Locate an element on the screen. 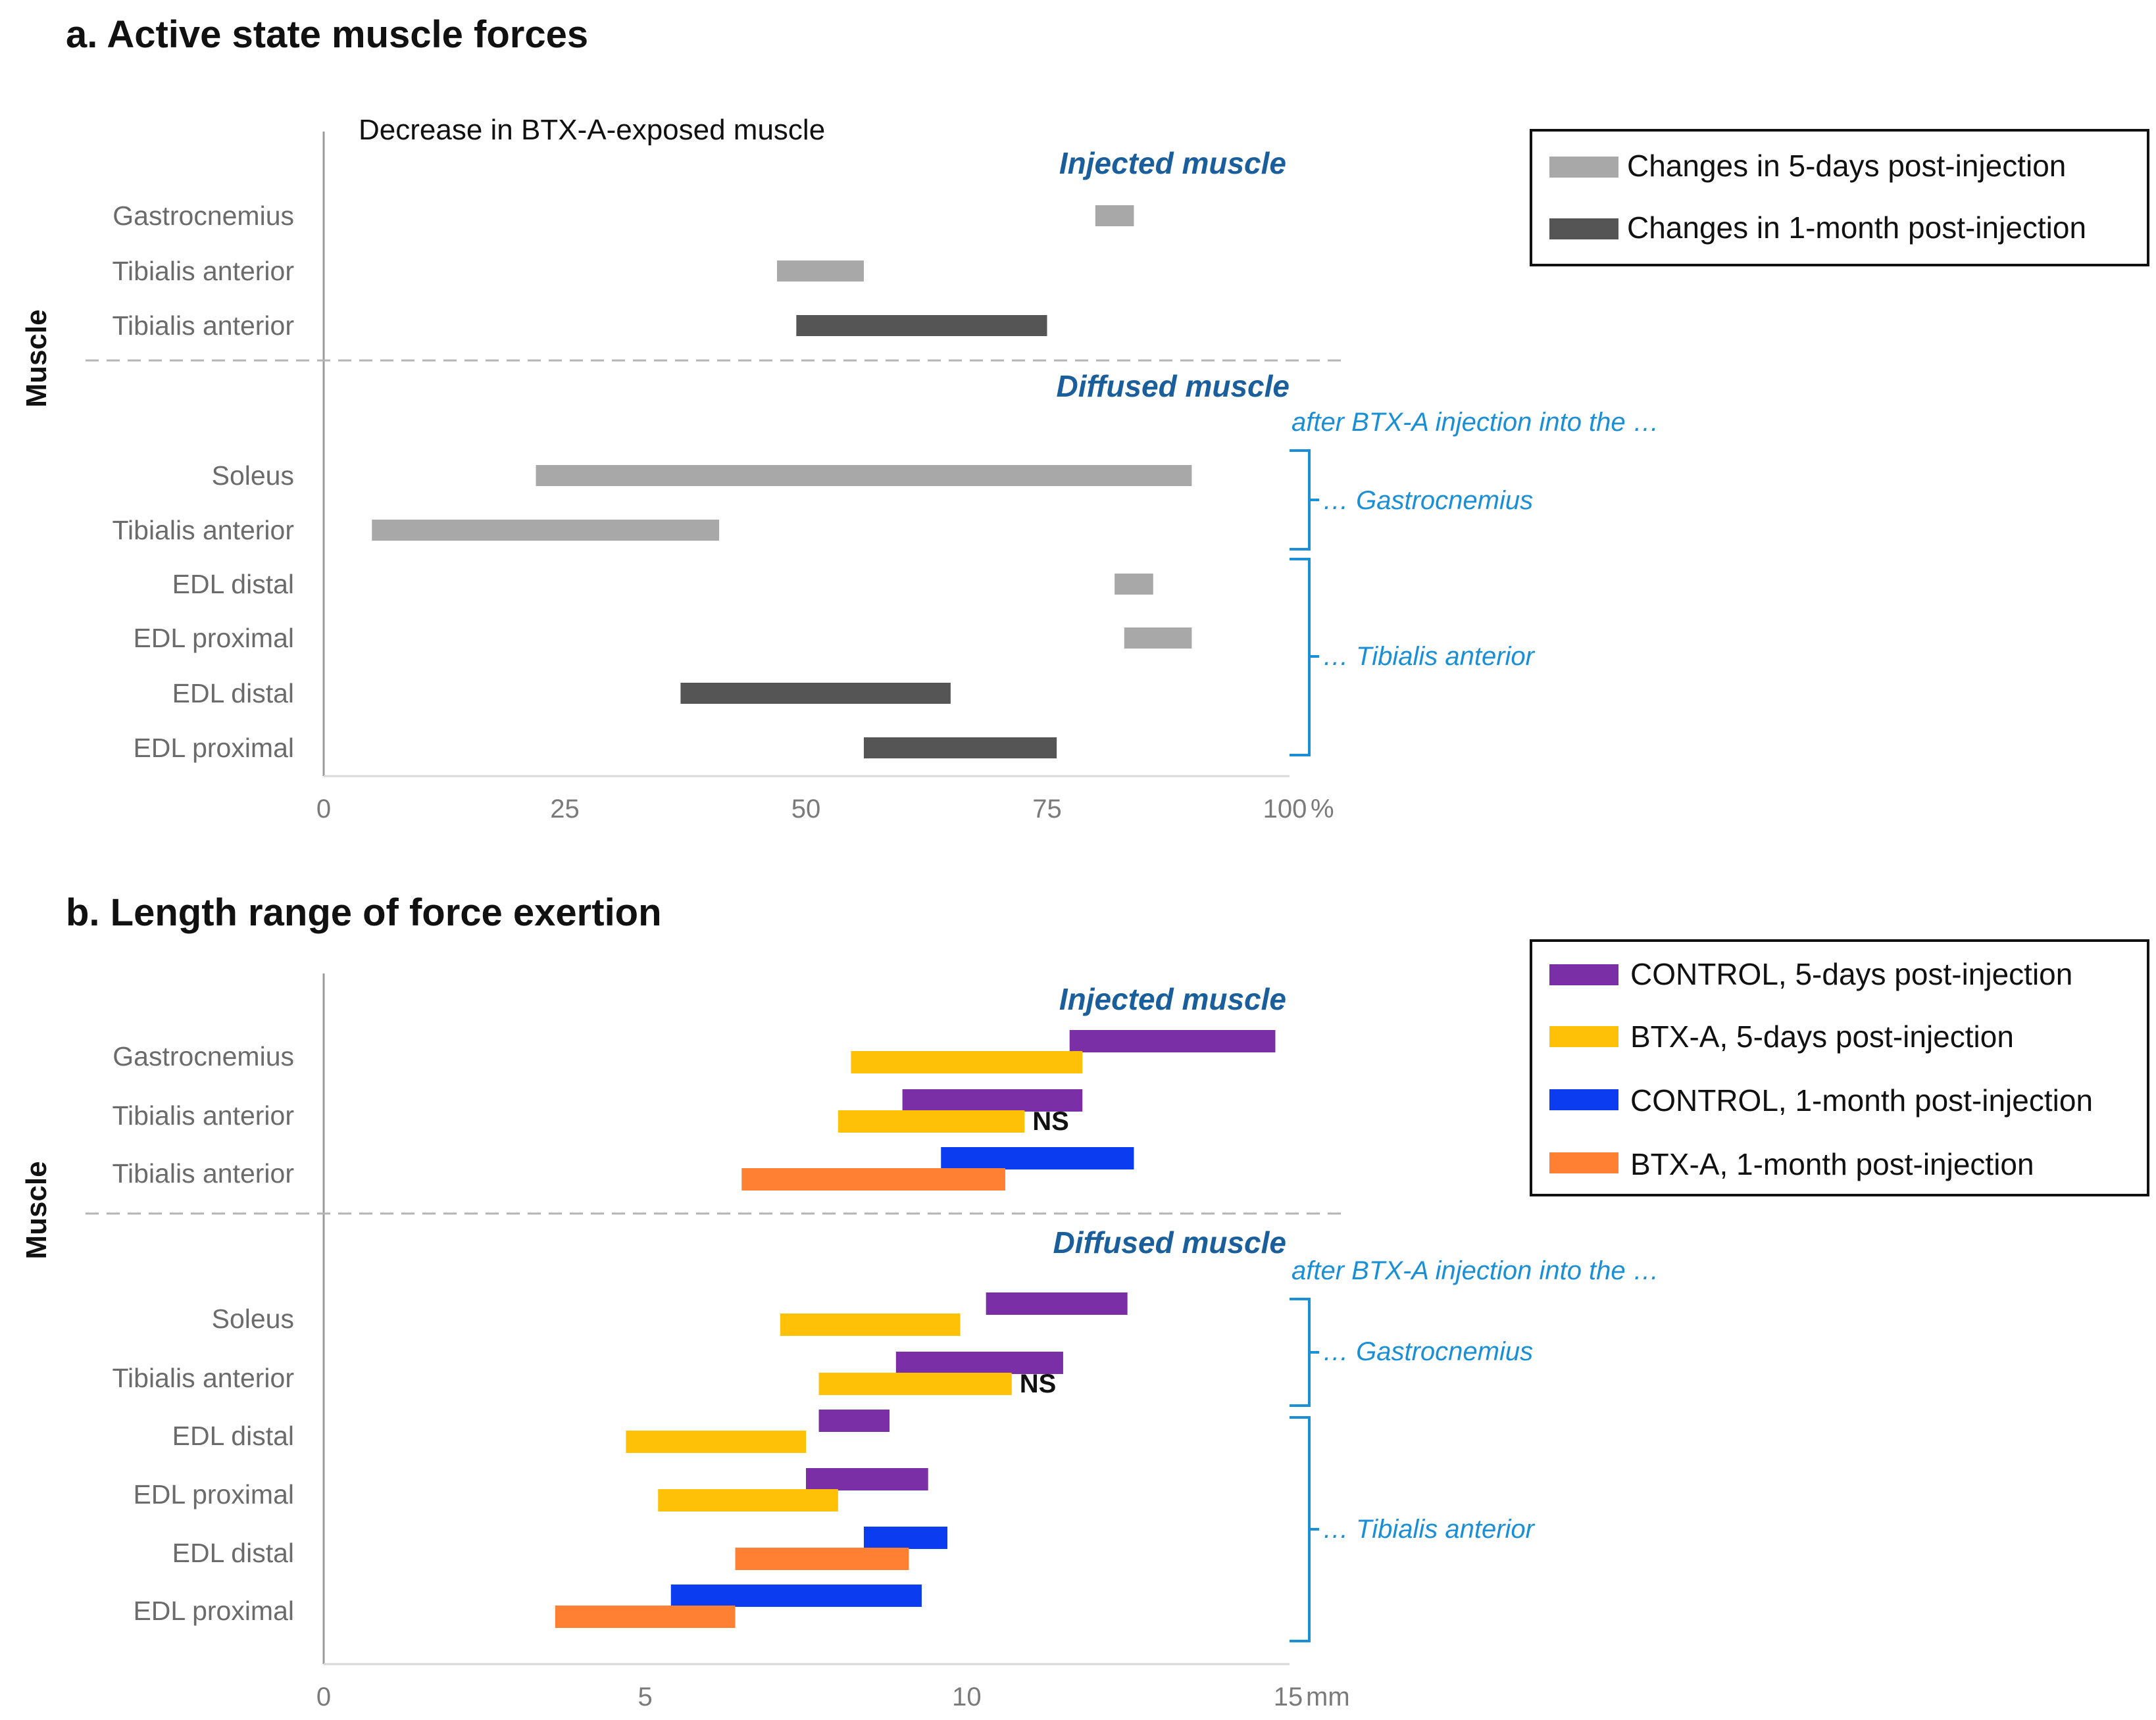  panel-a-category-label: Gastrocnemius is located at coordinates (204, 216).